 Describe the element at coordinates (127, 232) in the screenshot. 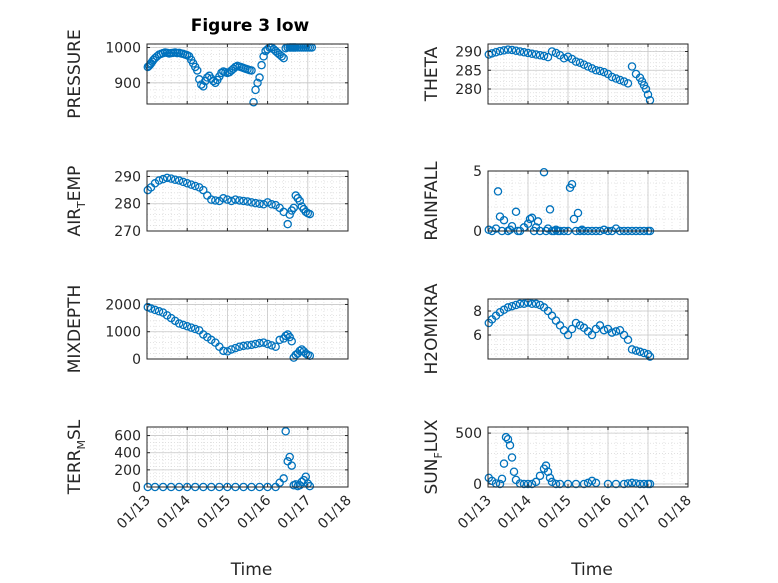

I see `y-tick-label: 270` at that location.